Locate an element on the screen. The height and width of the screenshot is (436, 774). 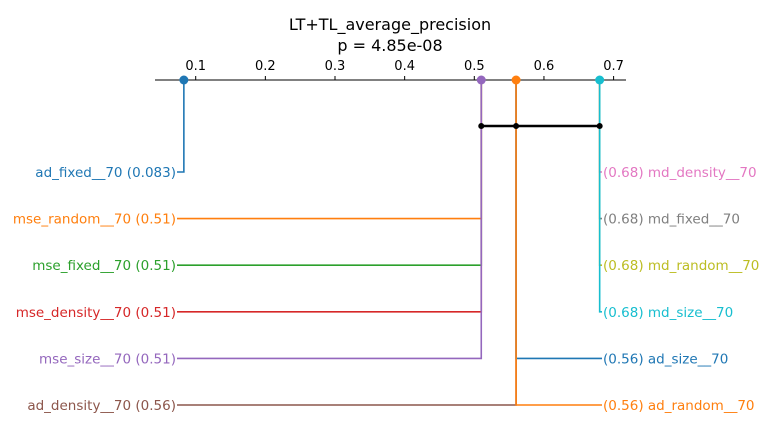
right-method-label: (0.68) md_density__70 is located at coordinates (680, 173).